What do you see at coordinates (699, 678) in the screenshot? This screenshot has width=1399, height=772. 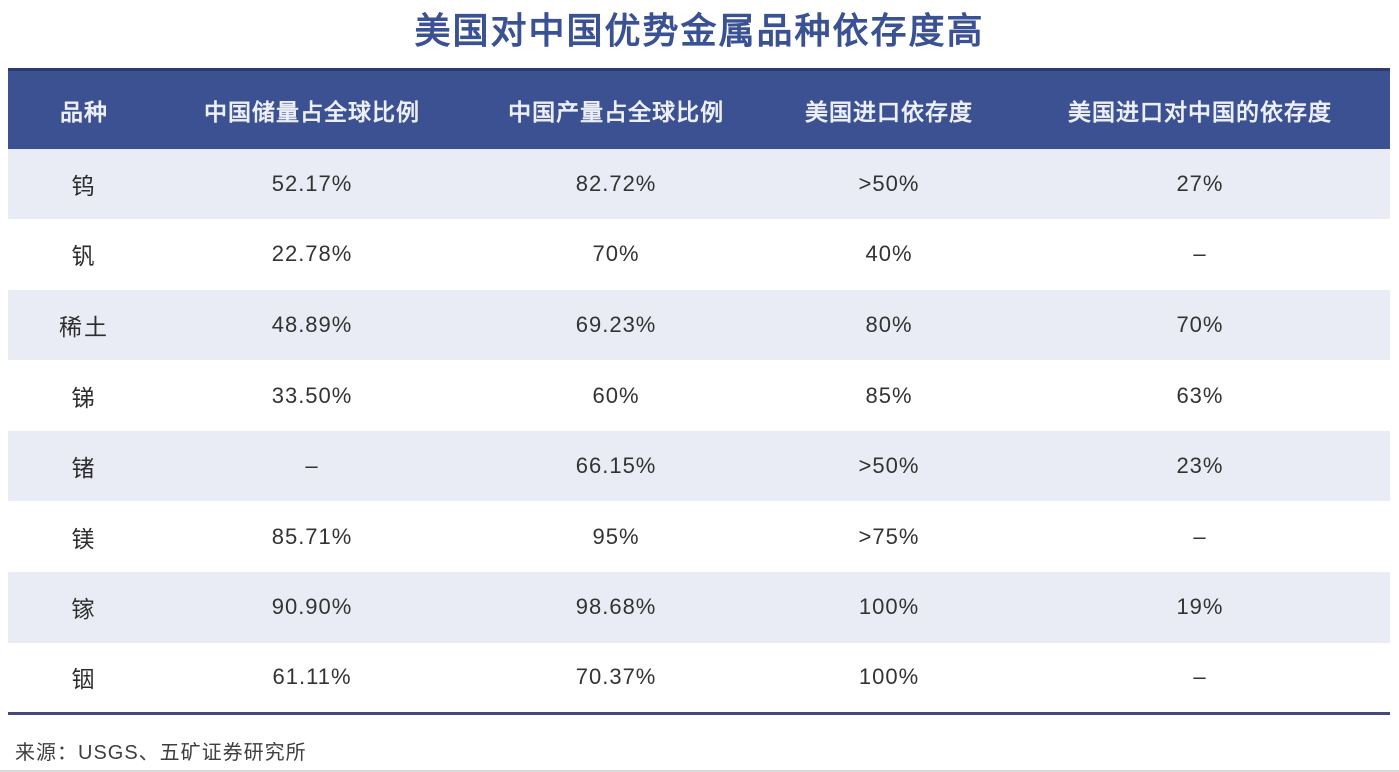 I see `table-row-indium: 铟 61.11% 70.37% 100% –` at bounding box center [699, 678].